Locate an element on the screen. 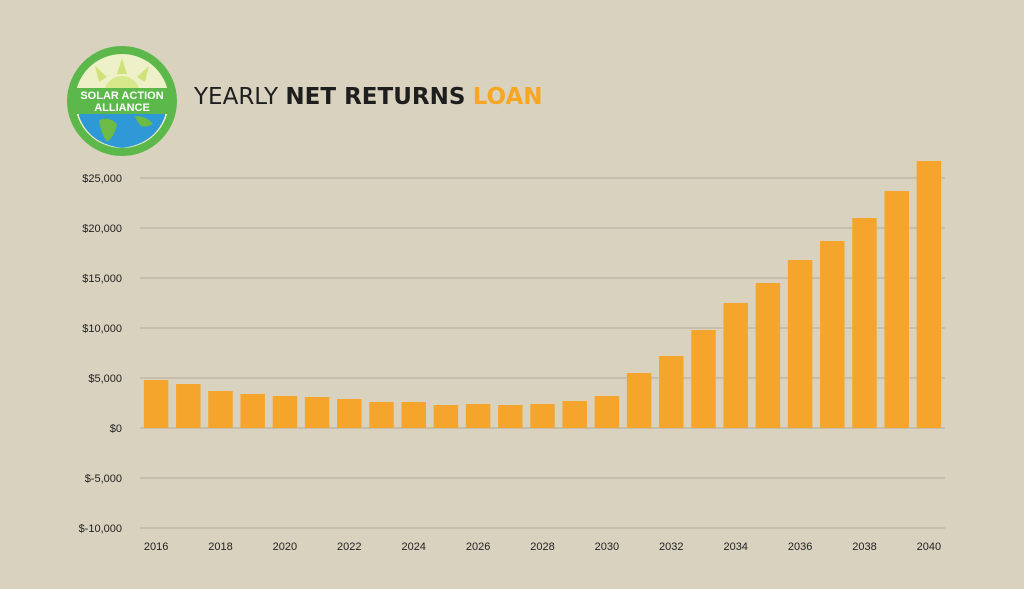  bar-2029 is located at coordinates (574, 414).